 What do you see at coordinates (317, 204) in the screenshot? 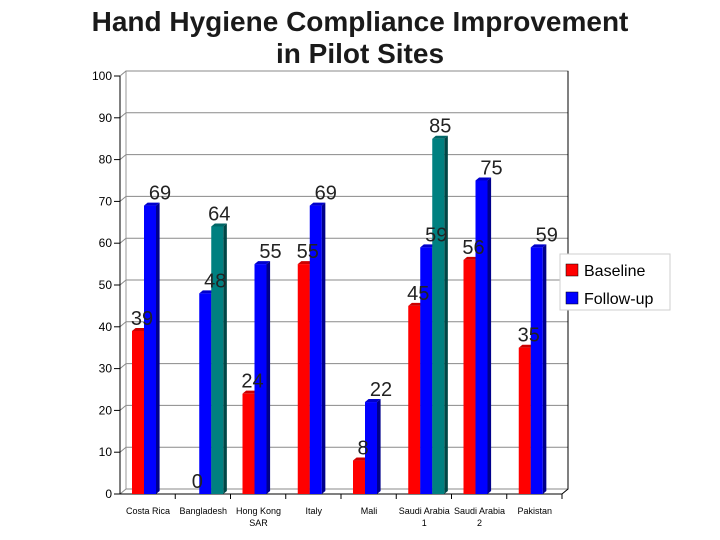
I see `bar-followup-3-top` at bounding box center [317, 204].